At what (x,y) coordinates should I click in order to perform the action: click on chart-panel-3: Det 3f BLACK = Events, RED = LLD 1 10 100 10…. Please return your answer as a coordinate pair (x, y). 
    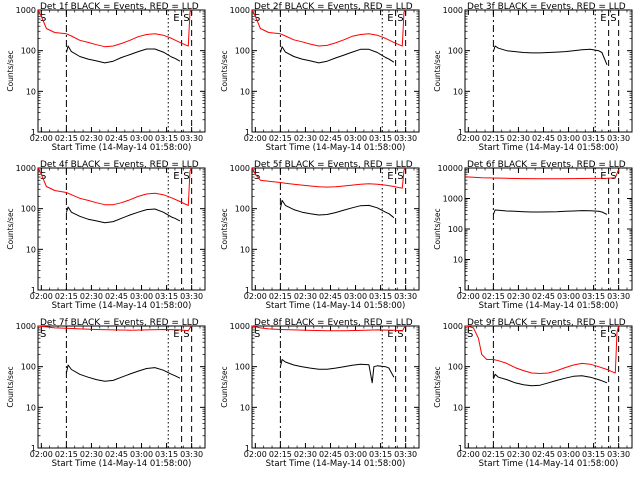
    Looking at the image, I should click on (533, 77).